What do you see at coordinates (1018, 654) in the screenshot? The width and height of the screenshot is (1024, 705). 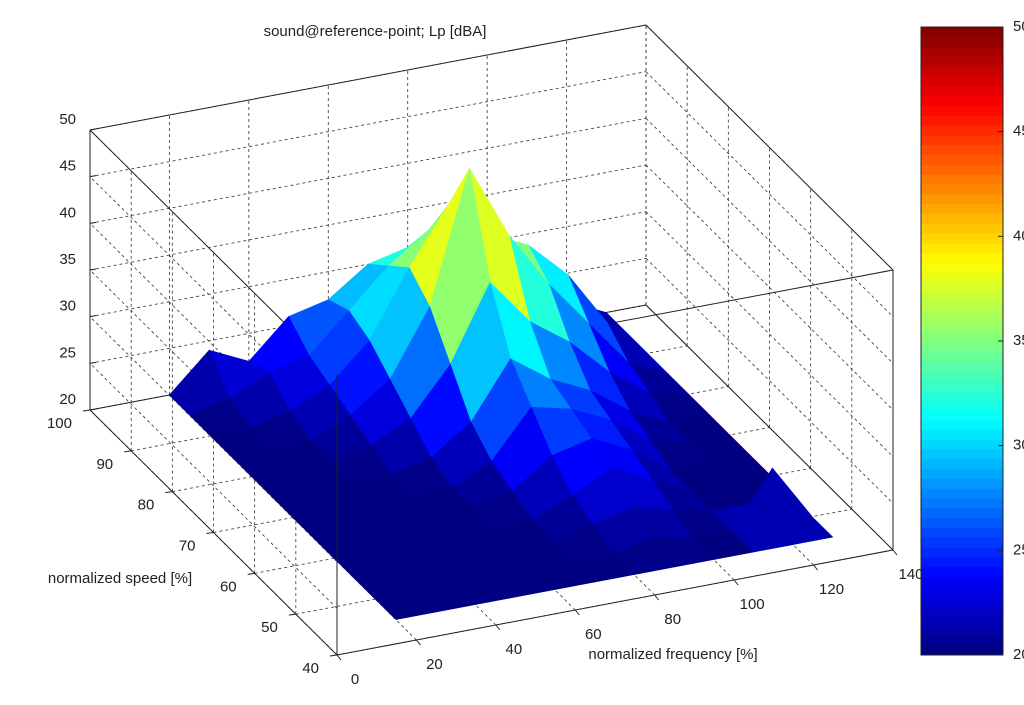 I see `colorbar-tick-label: 20` at bounding box center [1018, 654].